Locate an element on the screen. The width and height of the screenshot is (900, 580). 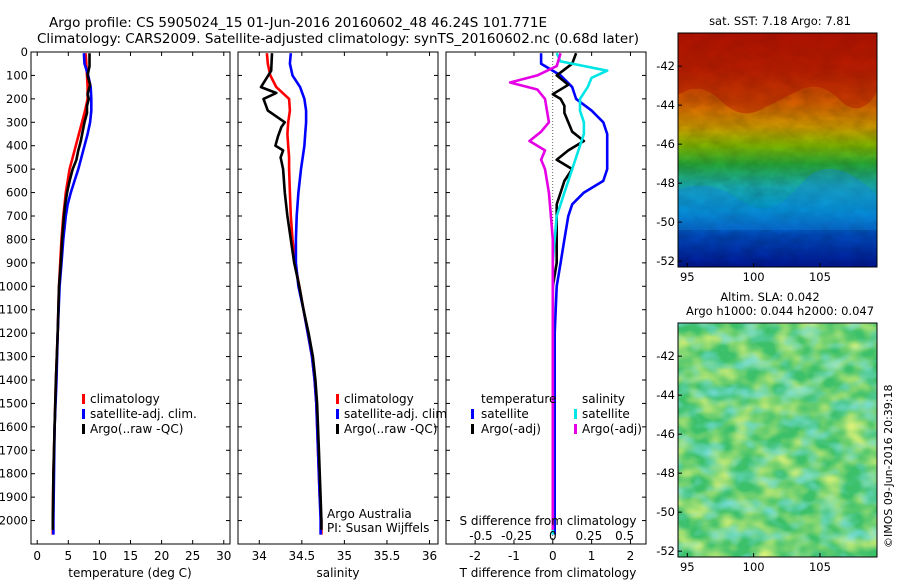
legend-swatch-salinity-argo is located at coordinates (575, 429).